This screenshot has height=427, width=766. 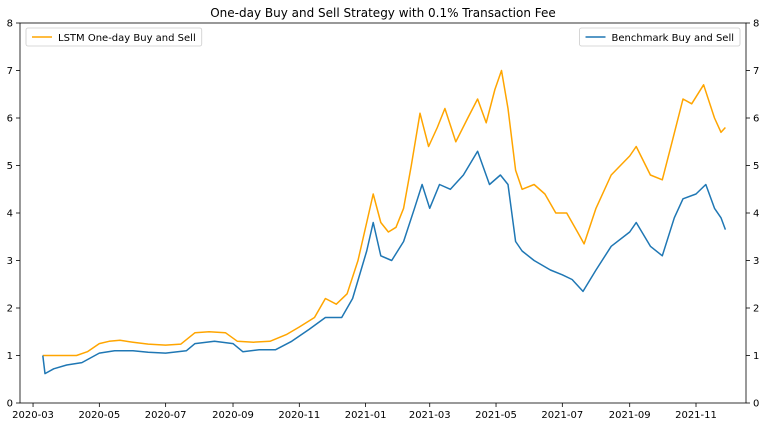 I want to click on x-tick-label: 2021-07, so click(x=562, y=415).